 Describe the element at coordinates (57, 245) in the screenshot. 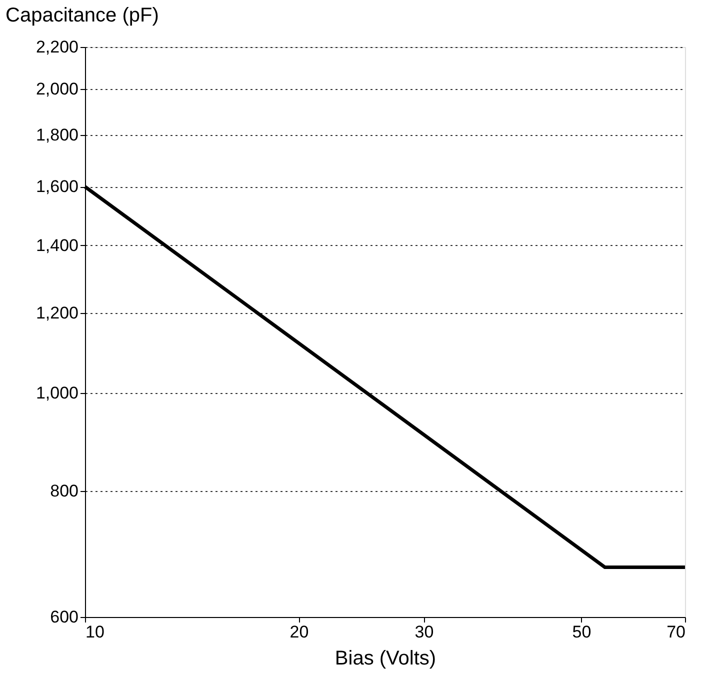

I see `y-tick-label: 1,400` at that location.